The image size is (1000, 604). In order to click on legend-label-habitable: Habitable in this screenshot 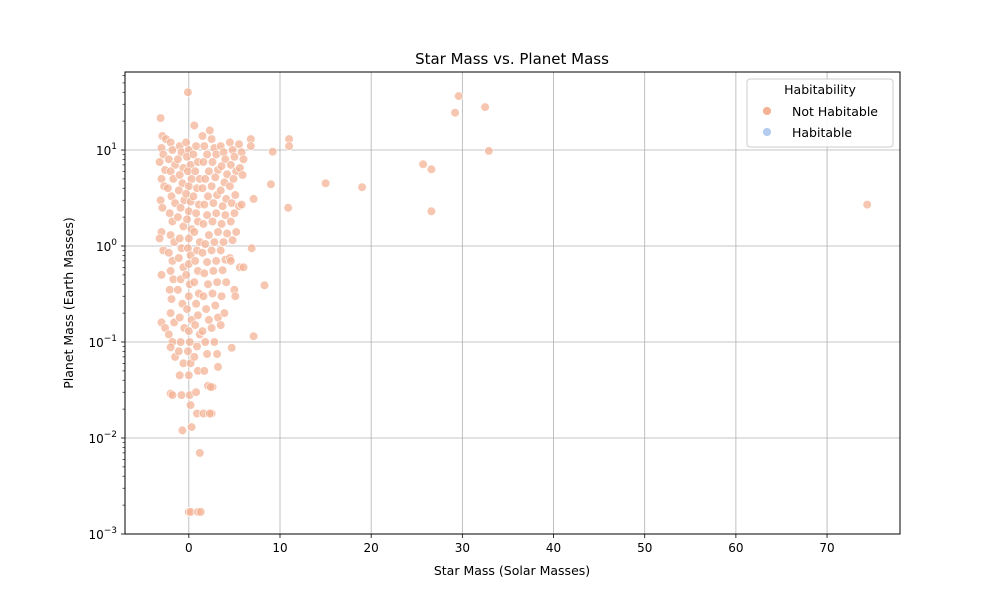, I will do `click(822, 132)`.